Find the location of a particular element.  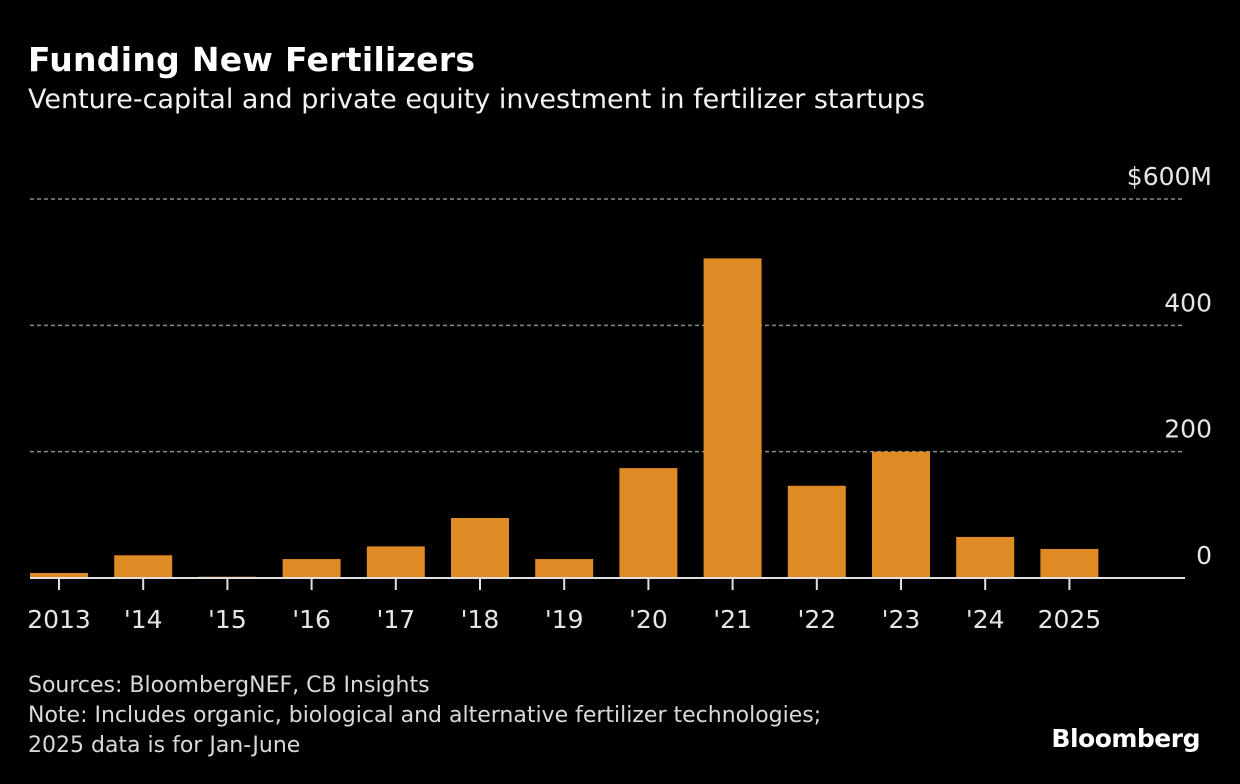

sources-text: Sources: BloombergNEF, CB Insights is located at coordinates (229, 685).